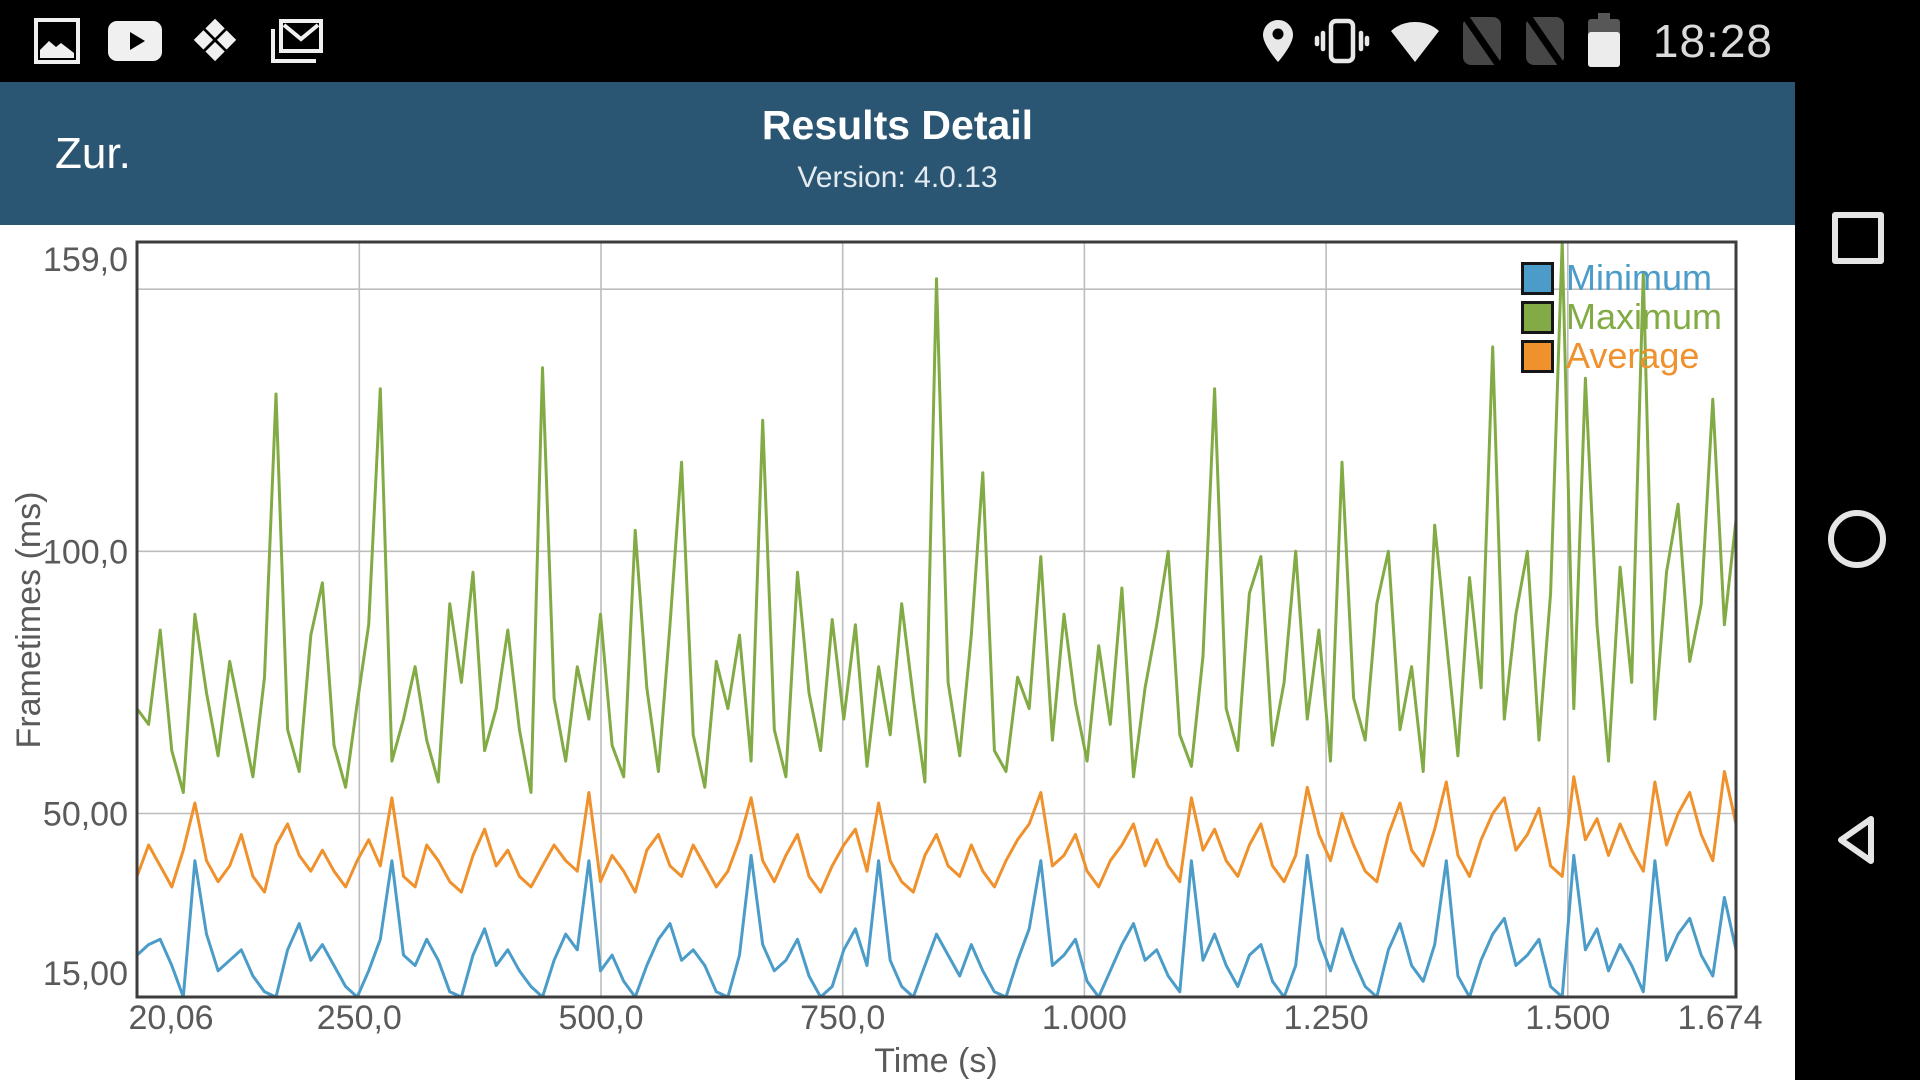  I want to click on status-bar: ❖, so click(960, 41).